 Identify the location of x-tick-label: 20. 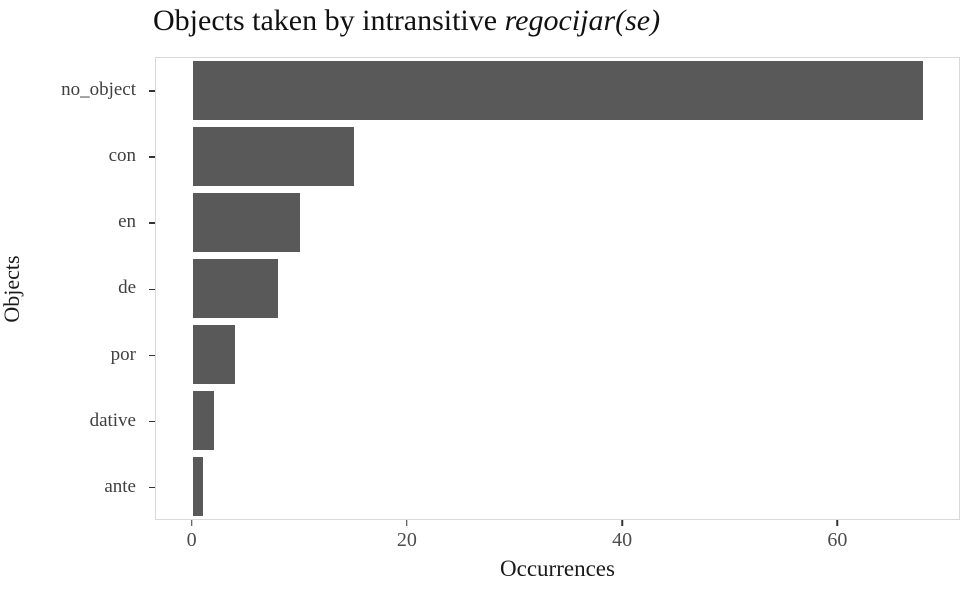
(406, 540).